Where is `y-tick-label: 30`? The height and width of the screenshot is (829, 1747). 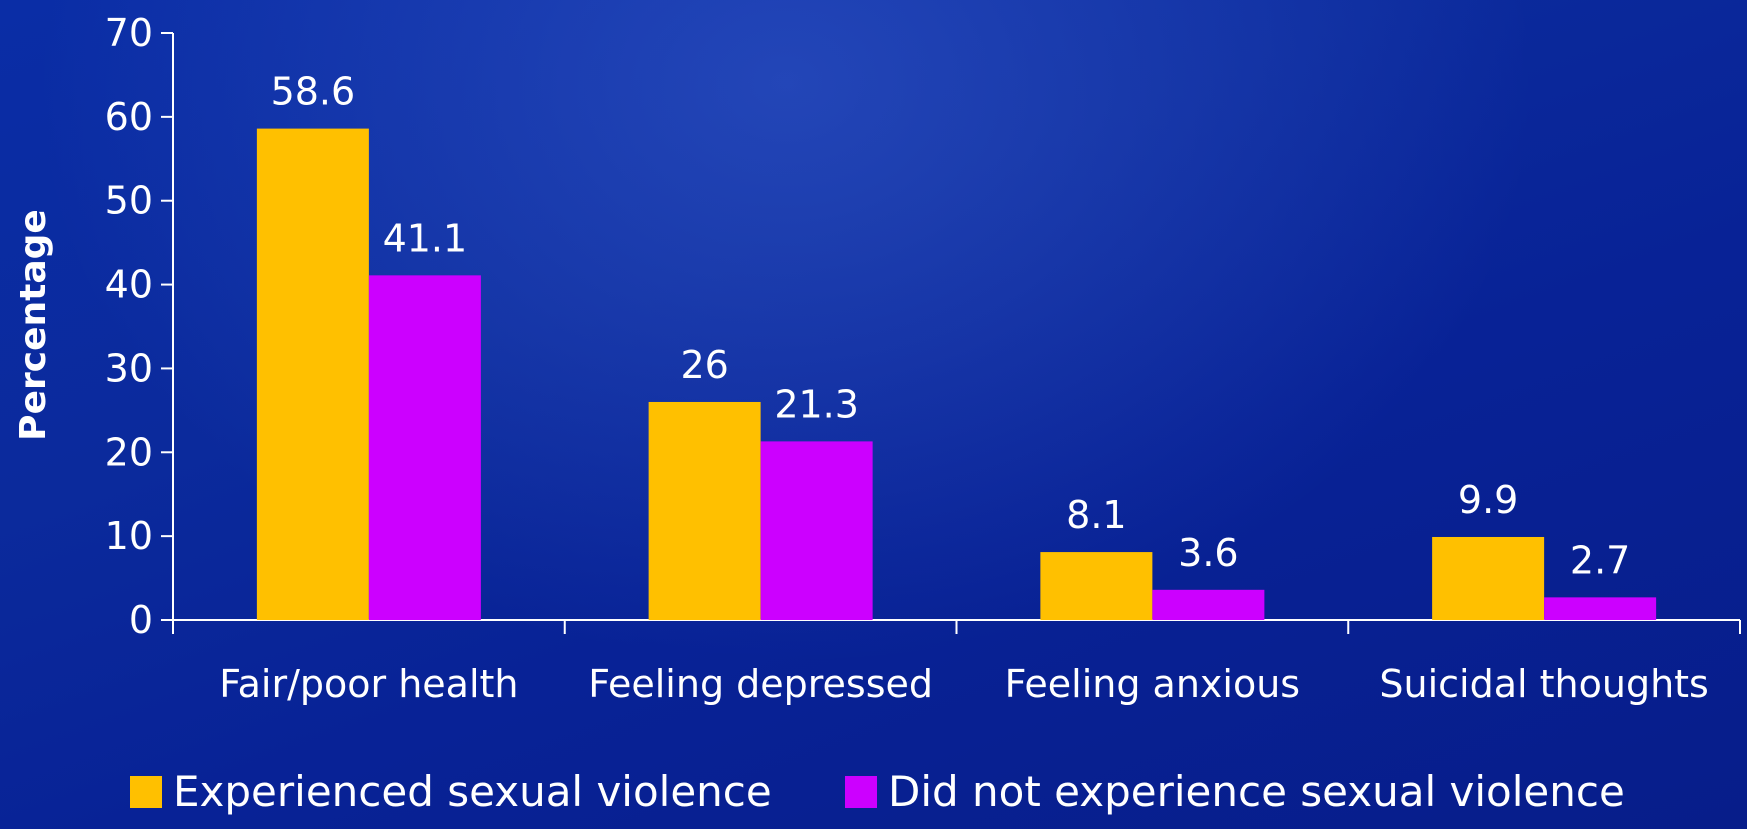
y-tick-label: 30 is located at coordinates (129, 368).